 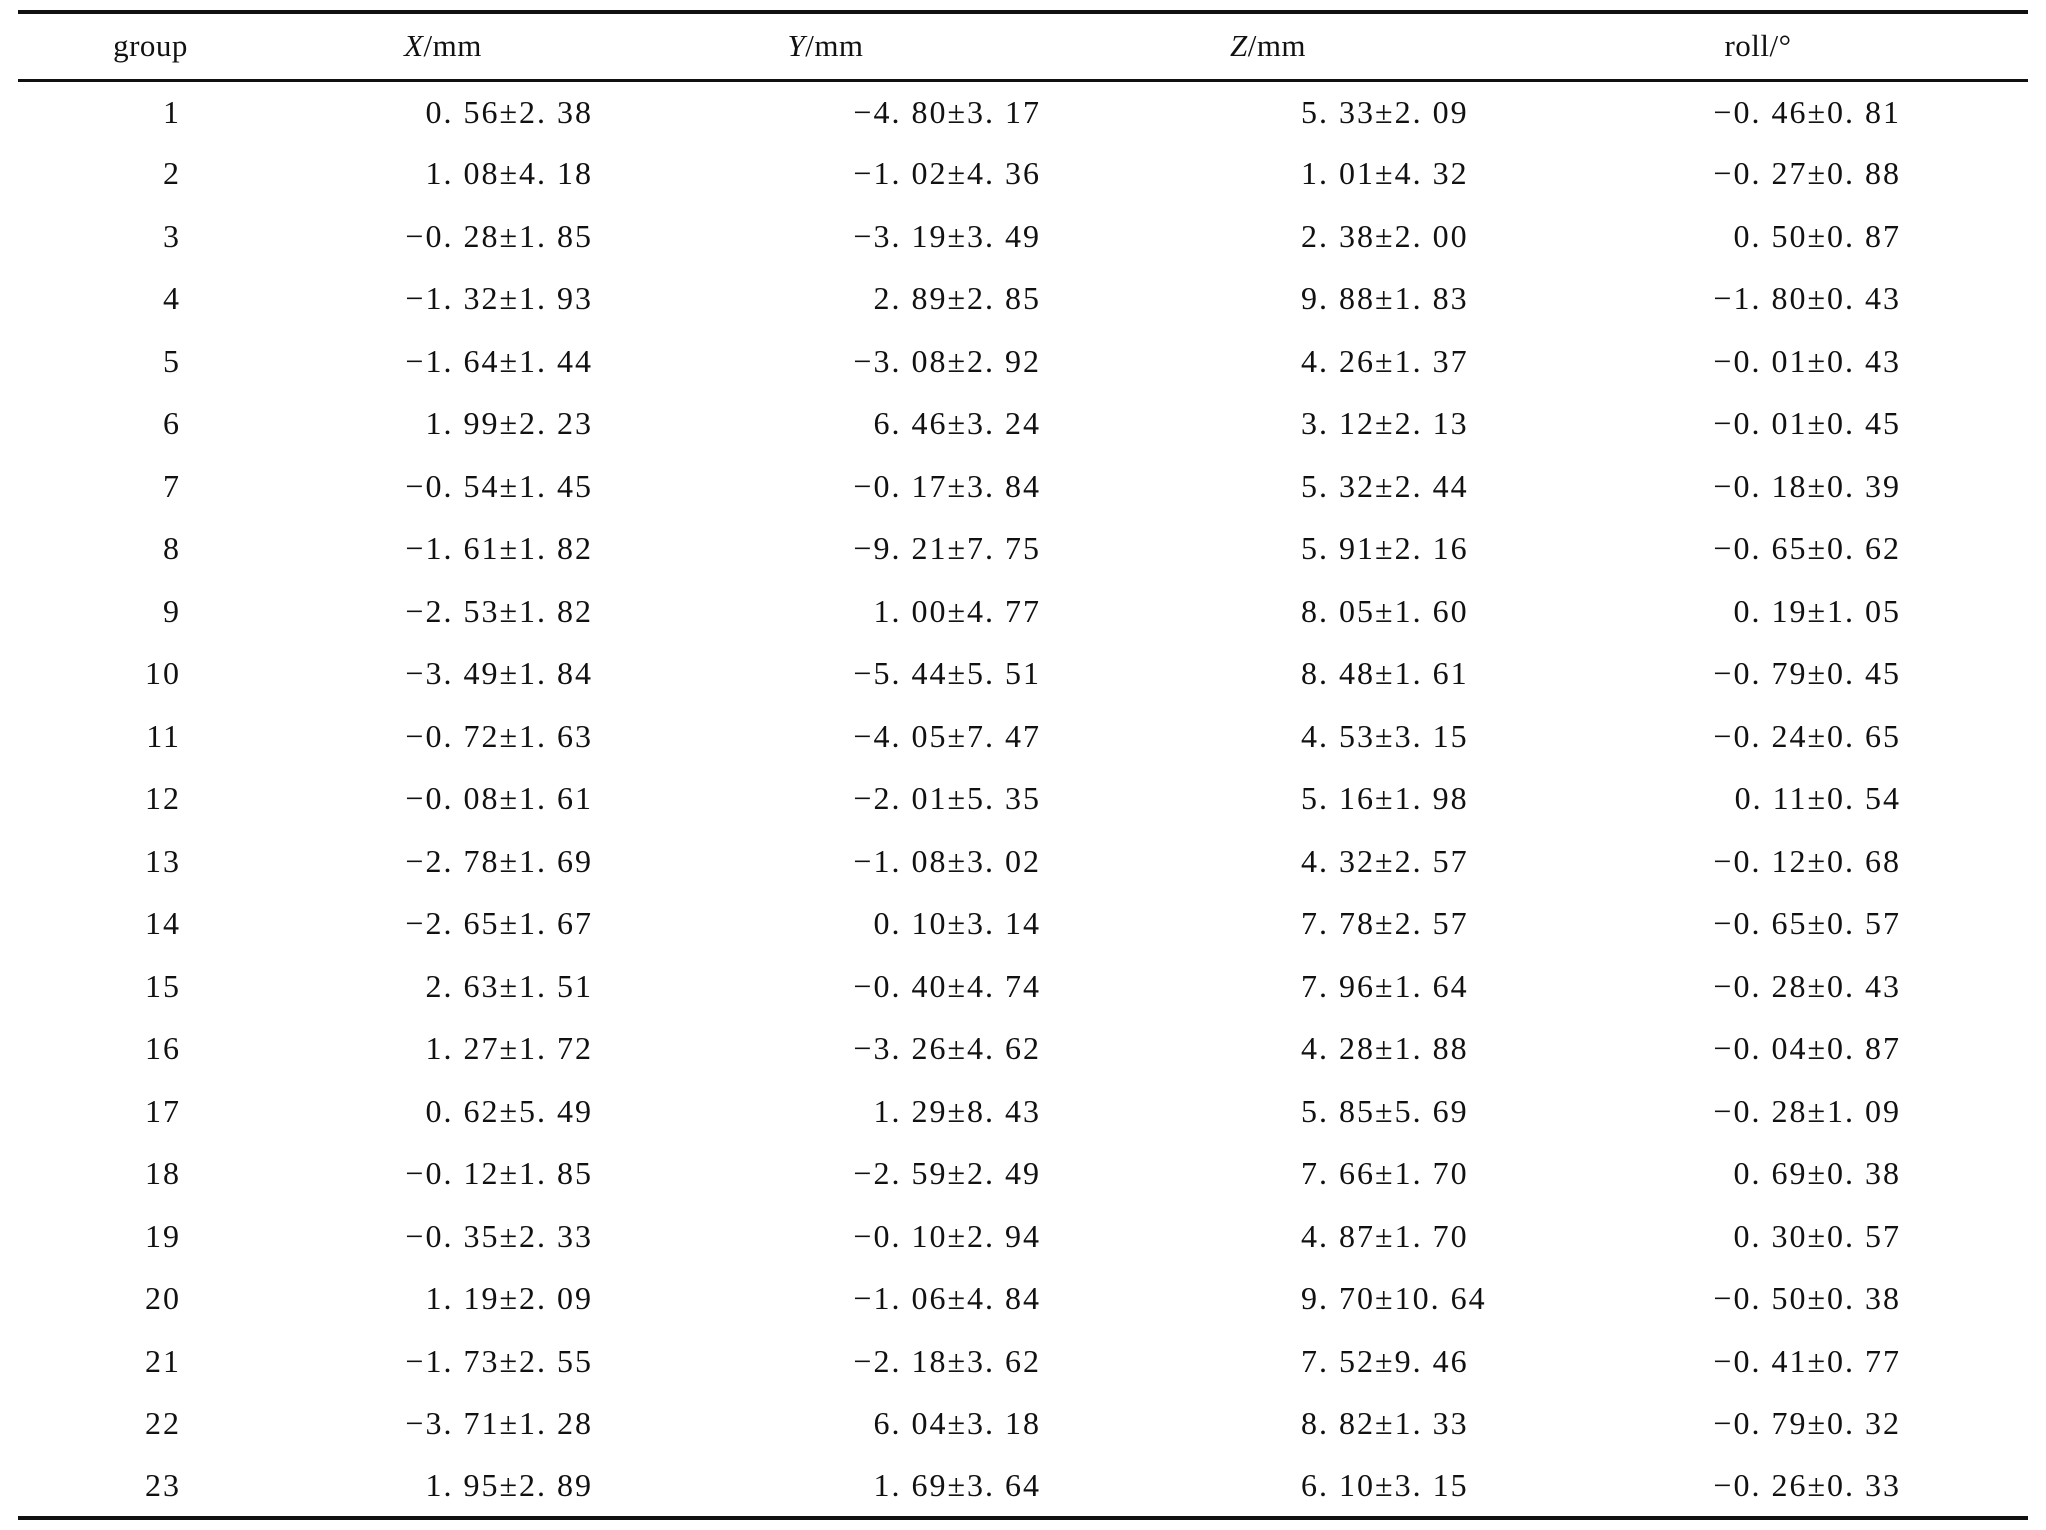 What do you see at coordinates (509, 1110) in the screenshot?
I see `cell-x: 0. 62±5. 49` at bounding box center [509, 1110].